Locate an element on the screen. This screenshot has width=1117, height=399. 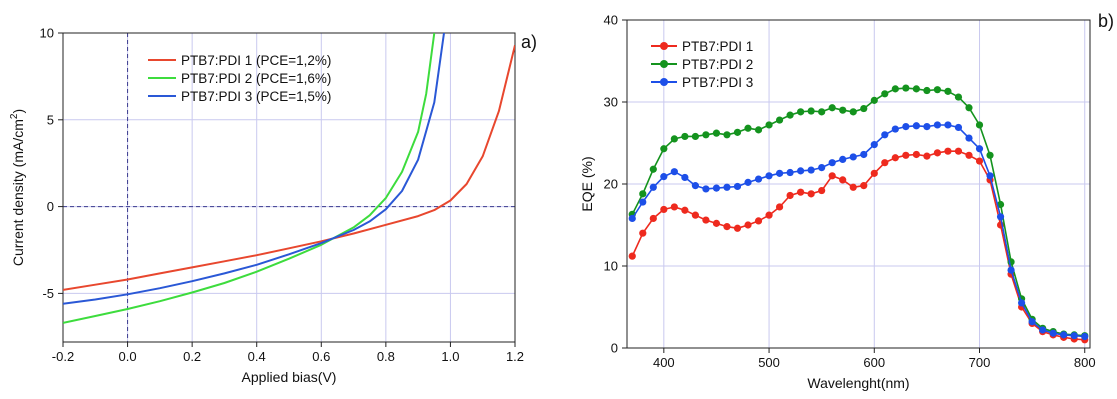
x-tick-label: 600 is located at coordinates (874, 362).